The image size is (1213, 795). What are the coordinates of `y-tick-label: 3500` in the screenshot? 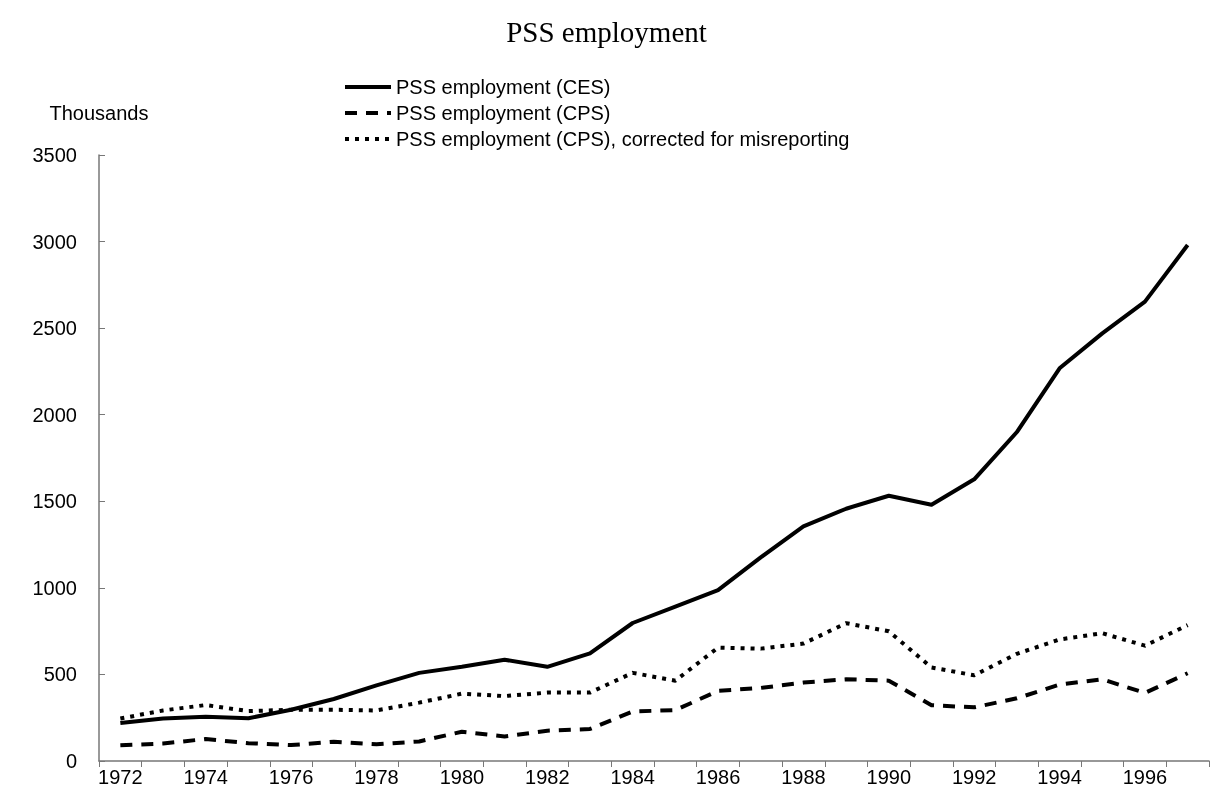 It's located at (54, 155).